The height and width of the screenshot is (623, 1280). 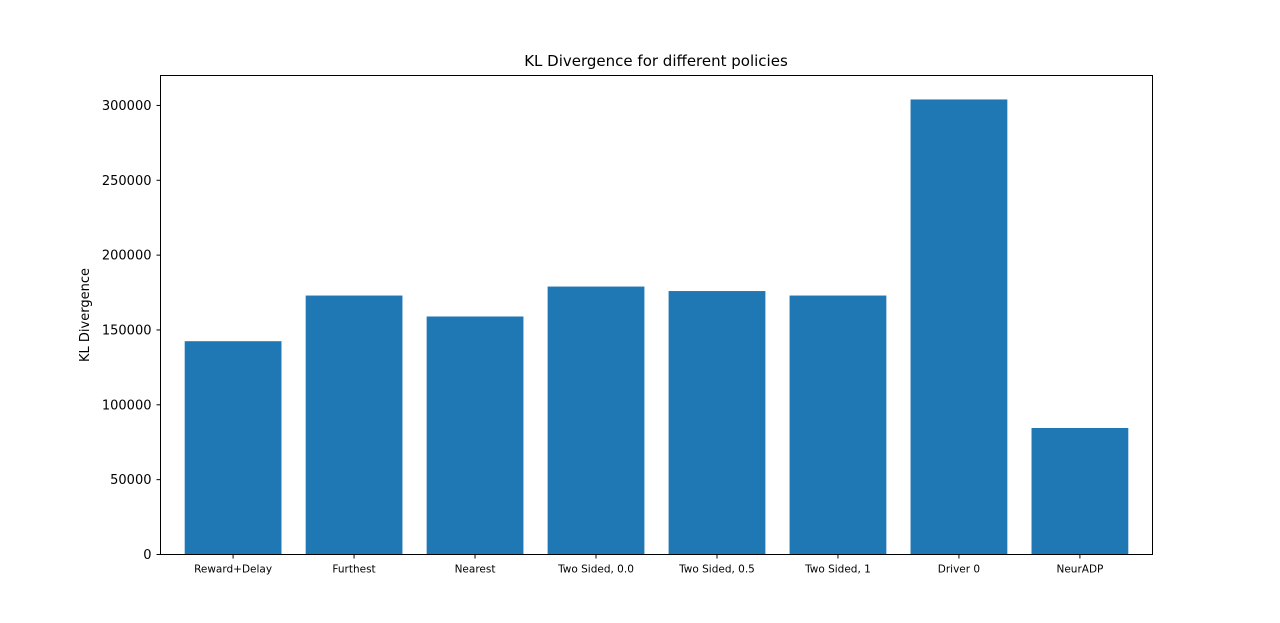 What do you see at coordinates (127, 181) in the screenshot?
I see `y-tick-label: 250000` at bounding box center [127, 181].